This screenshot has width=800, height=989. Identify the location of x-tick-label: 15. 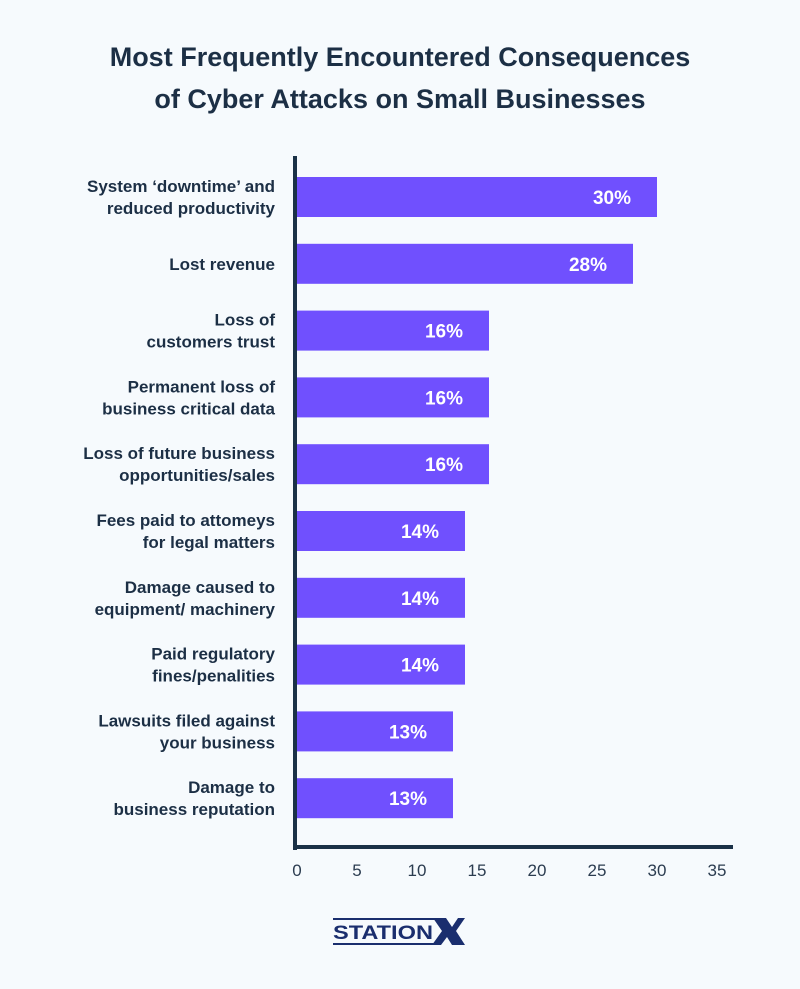
(477, 870).